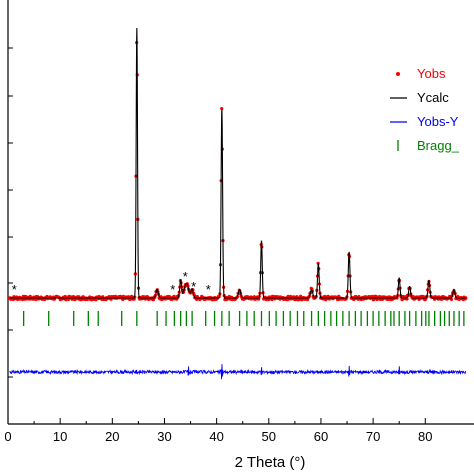  I want to click on x-tick-label: 10, so click(60, 436).